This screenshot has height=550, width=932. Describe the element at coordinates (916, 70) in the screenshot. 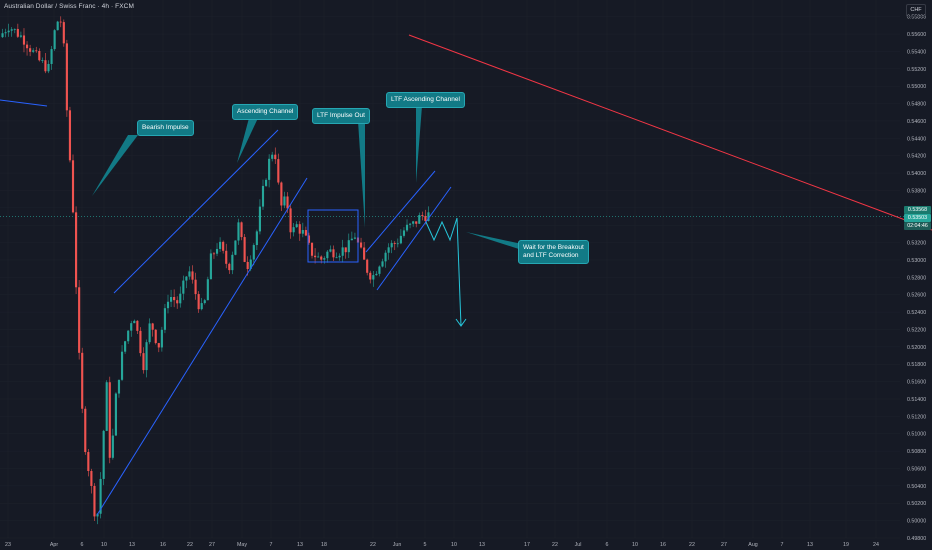

I see `y-tick-label: 0.55200` at that location.